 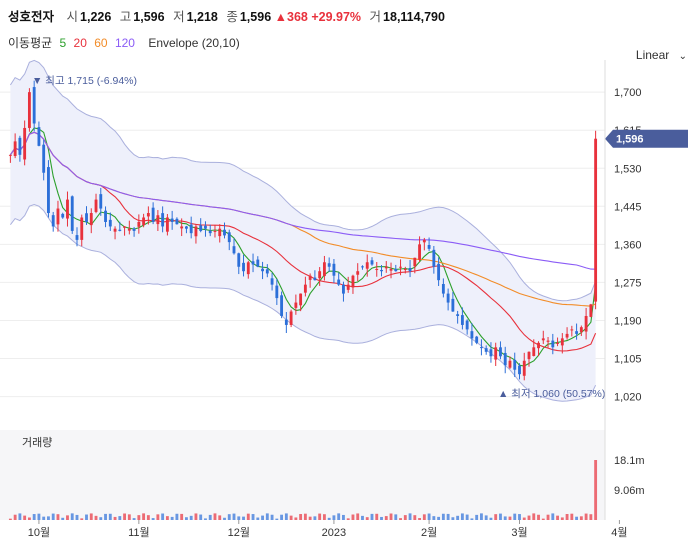 What do you see at coordinates (336, 17) in the screenshot?
I see `change-pct: +29.97%` at bounding box center [336, 17].